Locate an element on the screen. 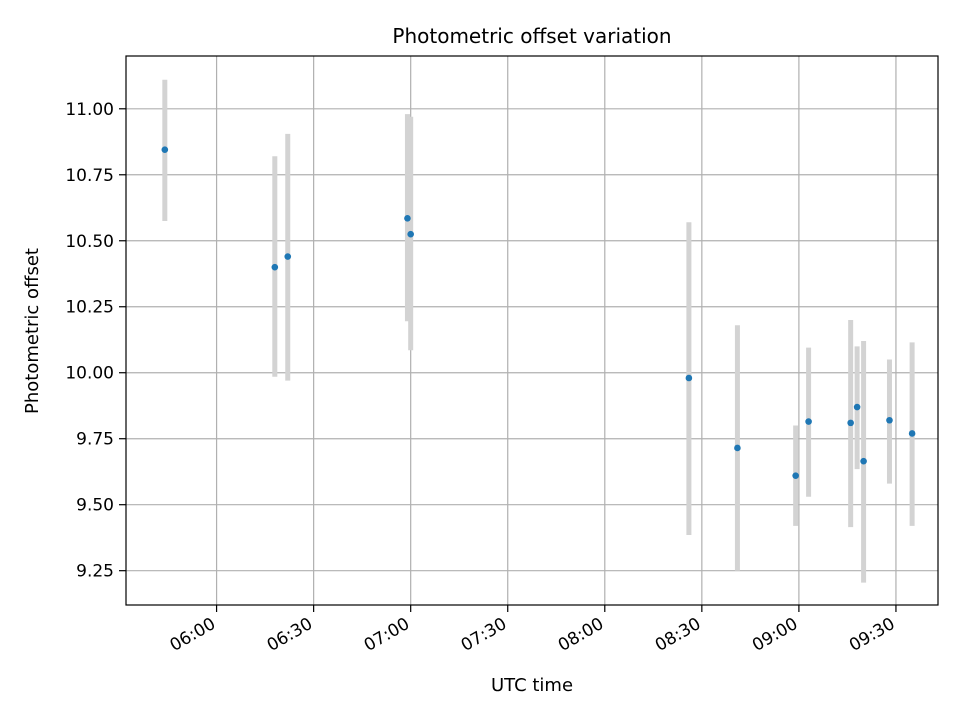 The width and height of the screenshot is (960, 720). y-tick-label: 11.00 is located at coordinates (89, 110).